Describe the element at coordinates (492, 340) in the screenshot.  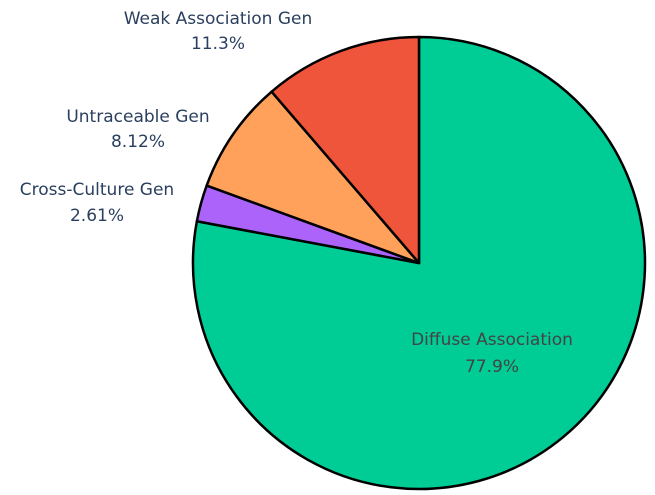
I see `slice-label-diffuse-association: Diffuse Association` at that location.